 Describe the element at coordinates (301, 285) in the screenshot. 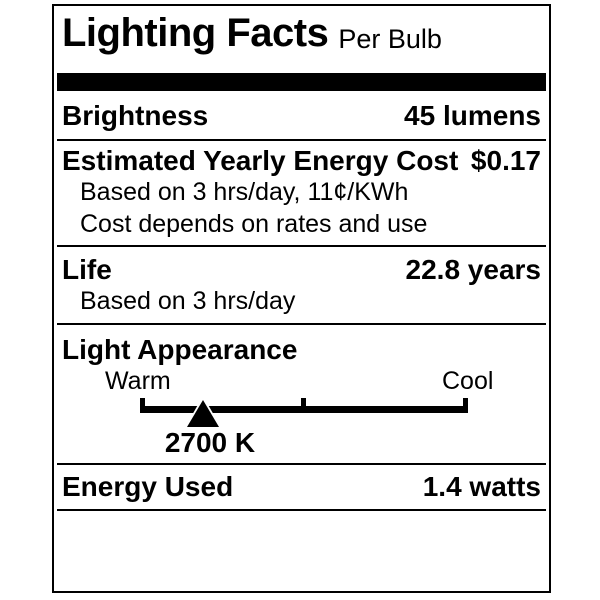

I see `life-section: Life 22.8 years Based on 3 hrs/day` at that location.